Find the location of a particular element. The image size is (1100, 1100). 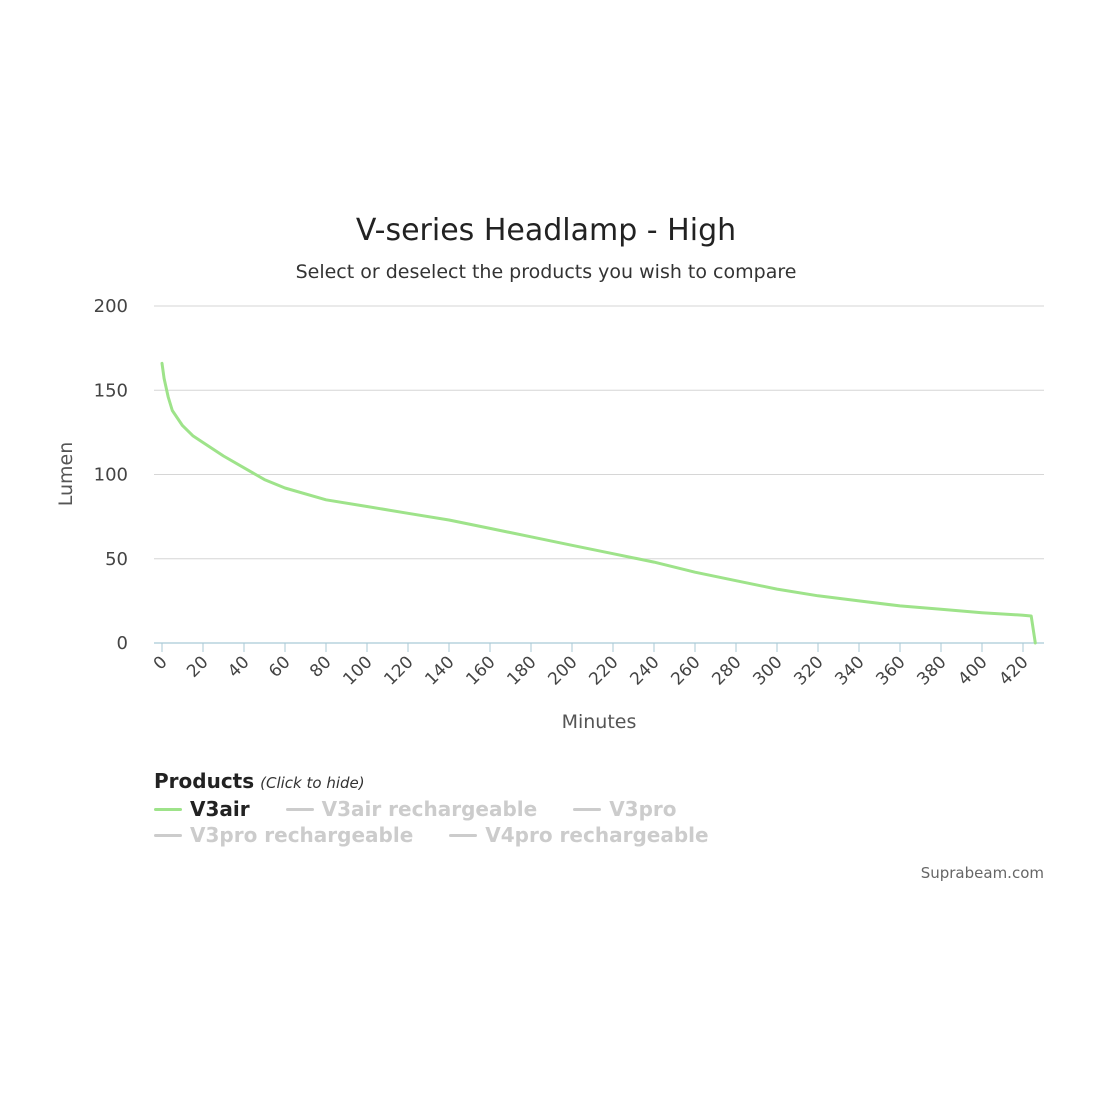

legend-item: V3pro is located at coordinates (625, 809).